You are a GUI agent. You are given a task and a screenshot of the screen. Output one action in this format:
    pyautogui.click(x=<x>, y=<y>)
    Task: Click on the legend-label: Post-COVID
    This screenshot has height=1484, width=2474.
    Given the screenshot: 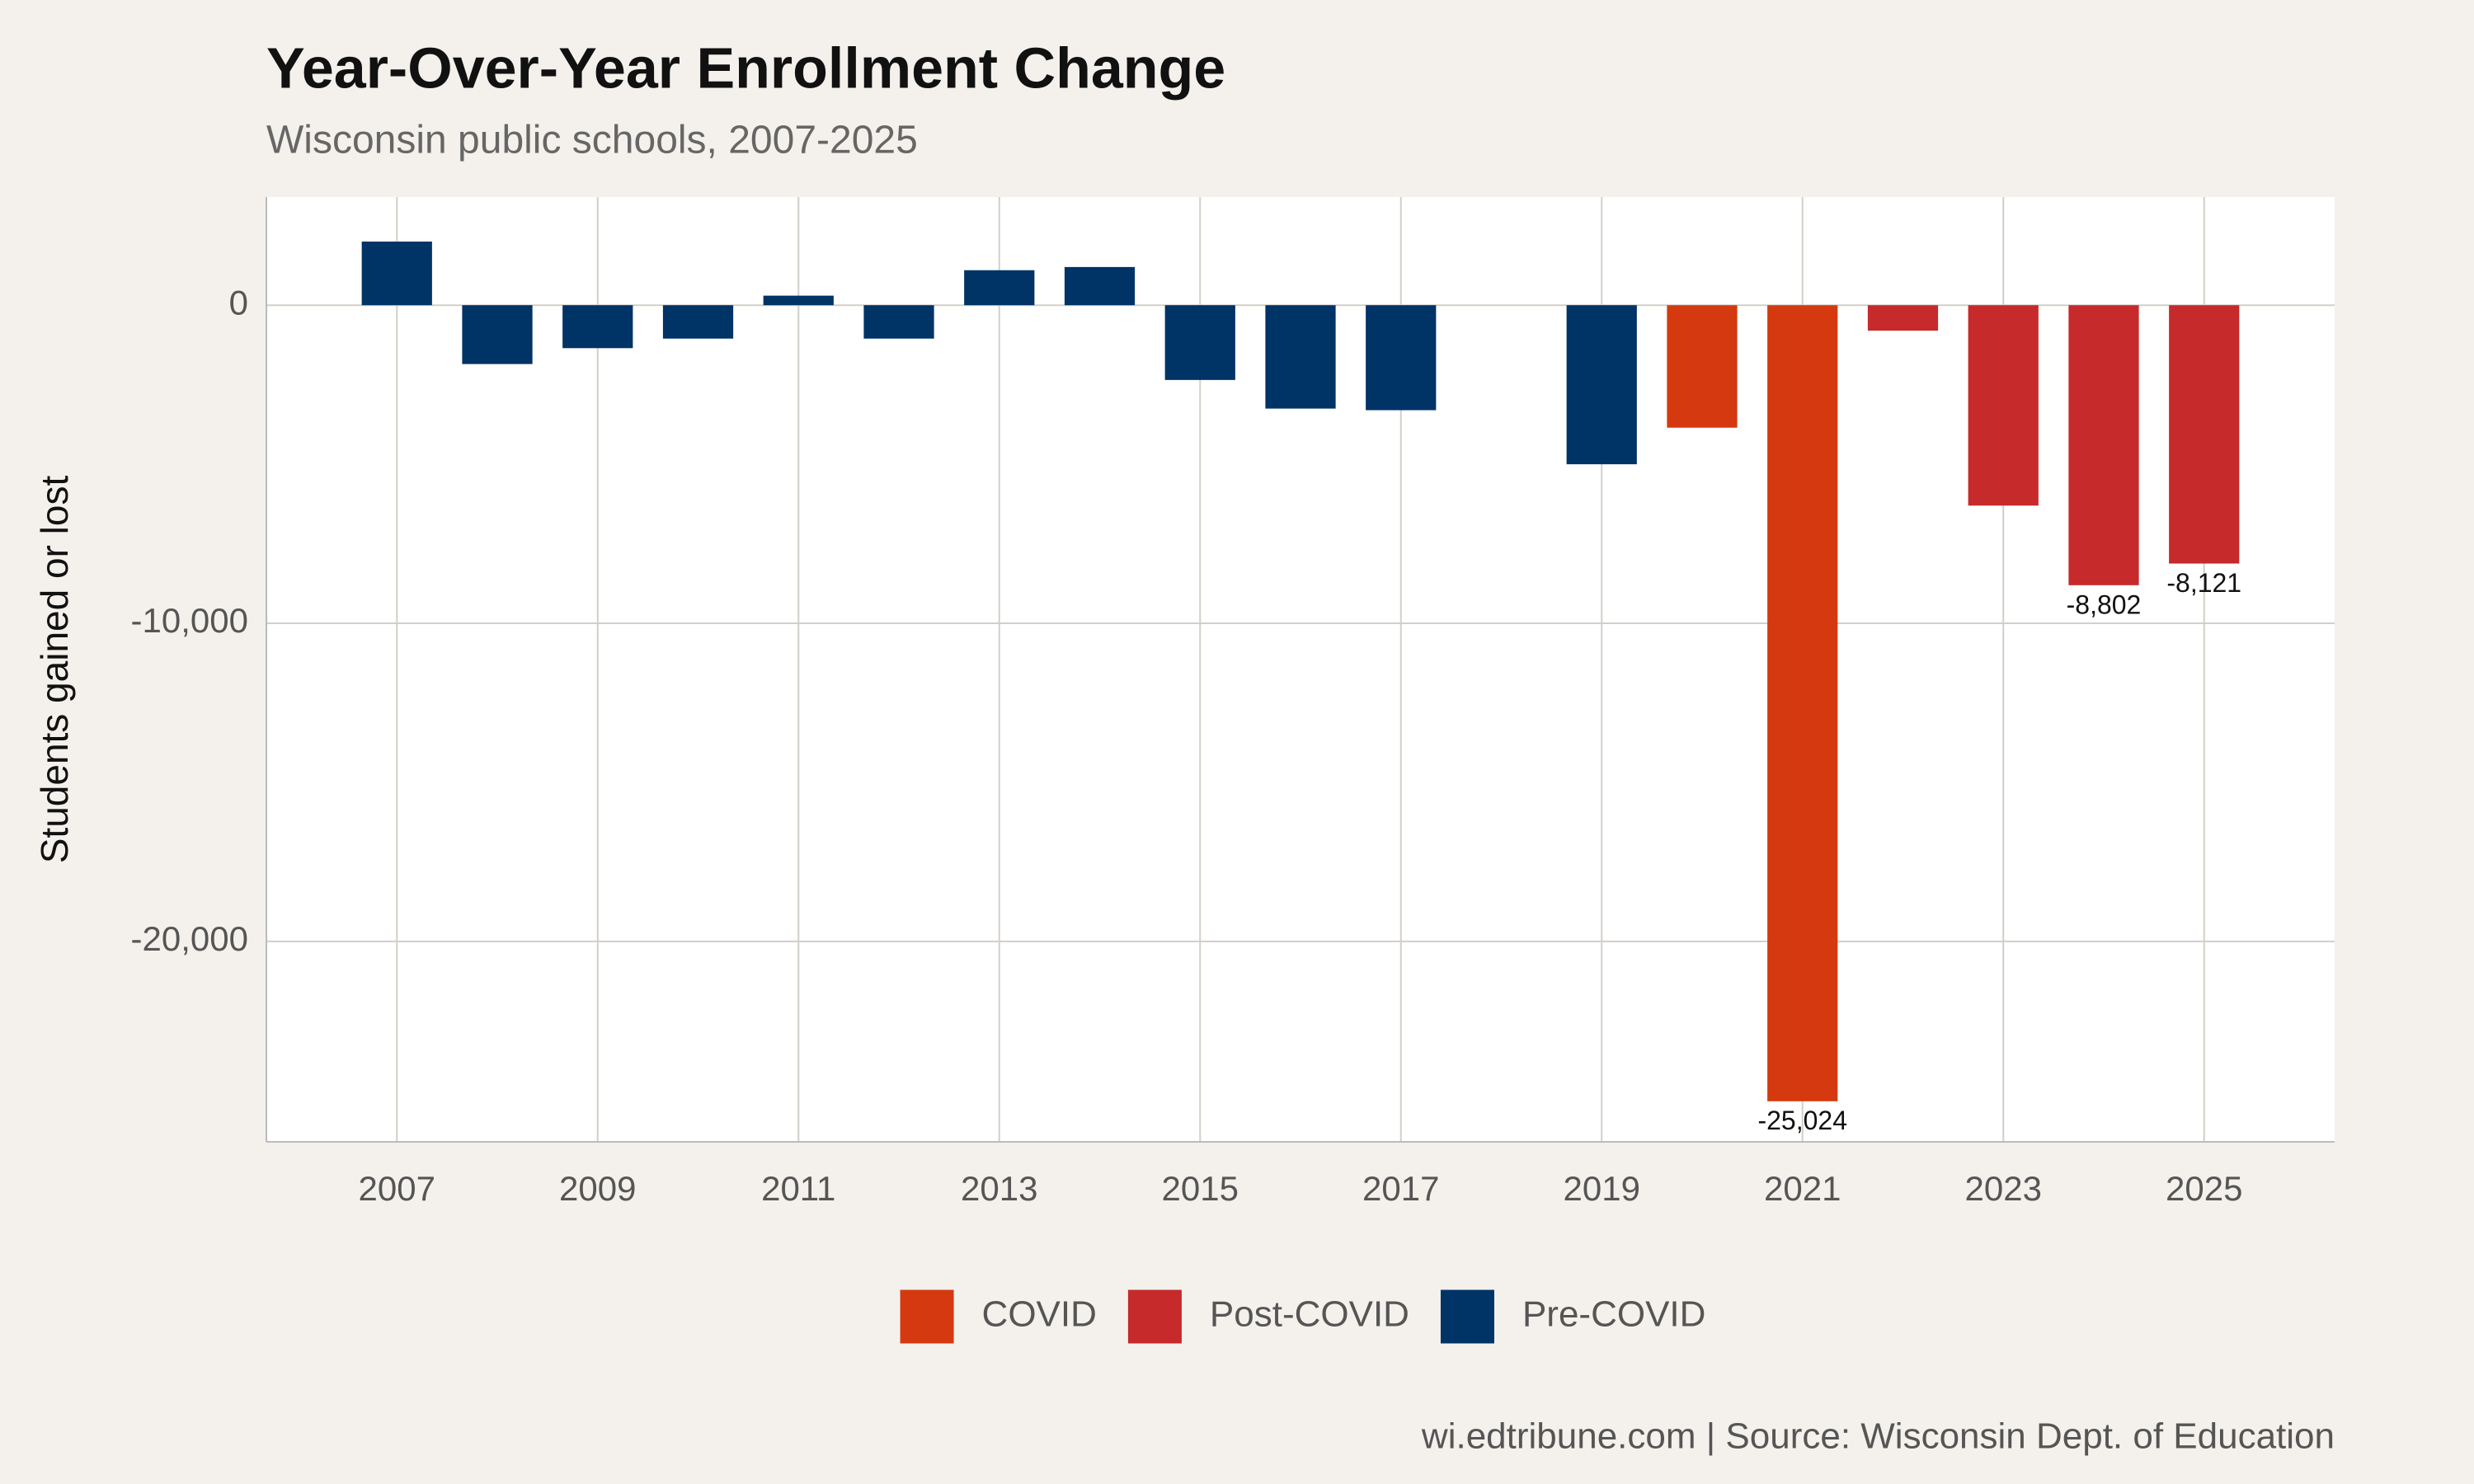 What is the action you would take?
    pyautogui.click(x=1309, y=1314)
    